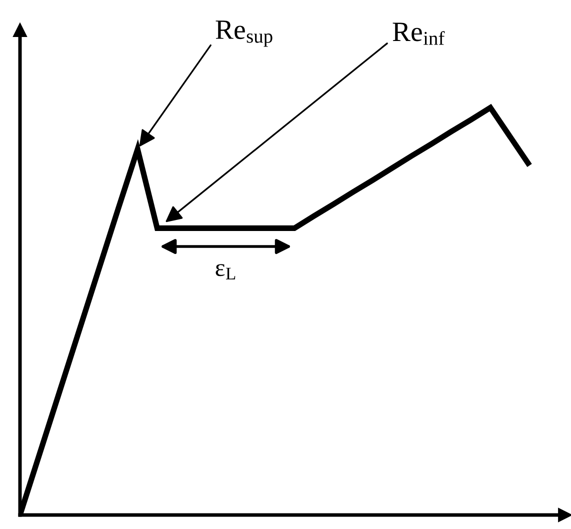 This screenshot has height=529, width=571. I want to click on annotation: ε$_{L}$, so click(226, 272).